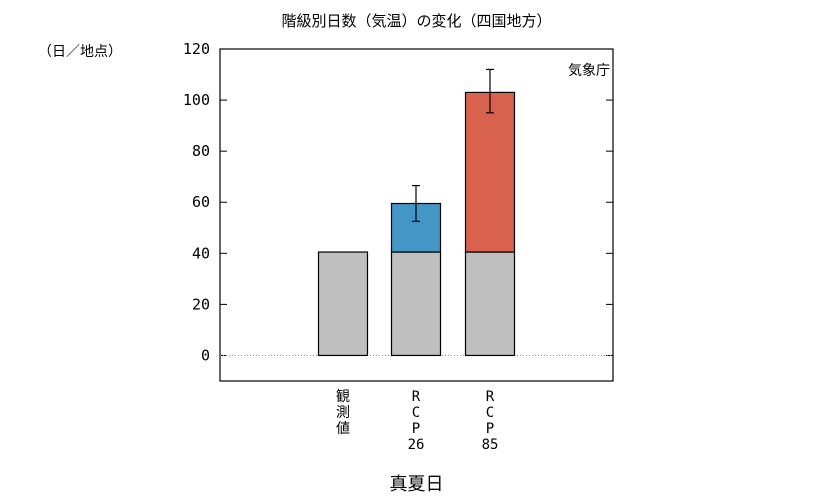 Image resolution: width=833 pixels, height=498 pixels. I want to click on x-category-label: 測, so click(343, 413).